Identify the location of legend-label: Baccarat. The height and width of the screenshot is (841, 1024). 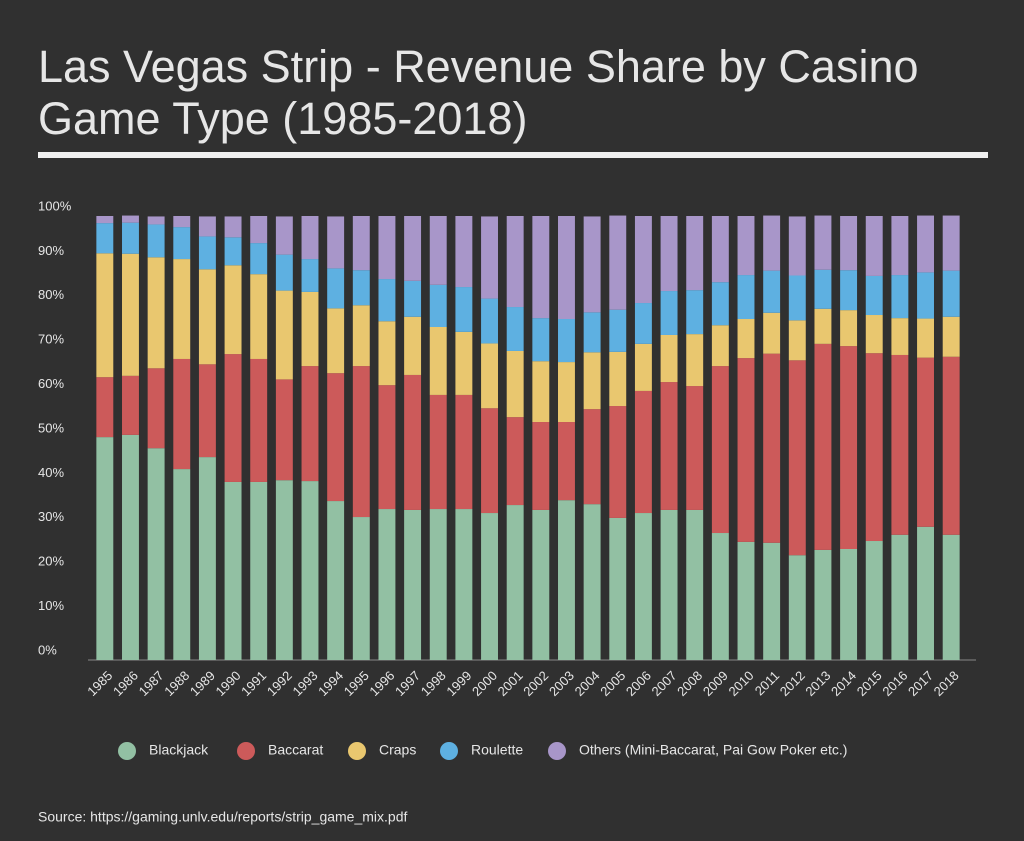
(295, 750).